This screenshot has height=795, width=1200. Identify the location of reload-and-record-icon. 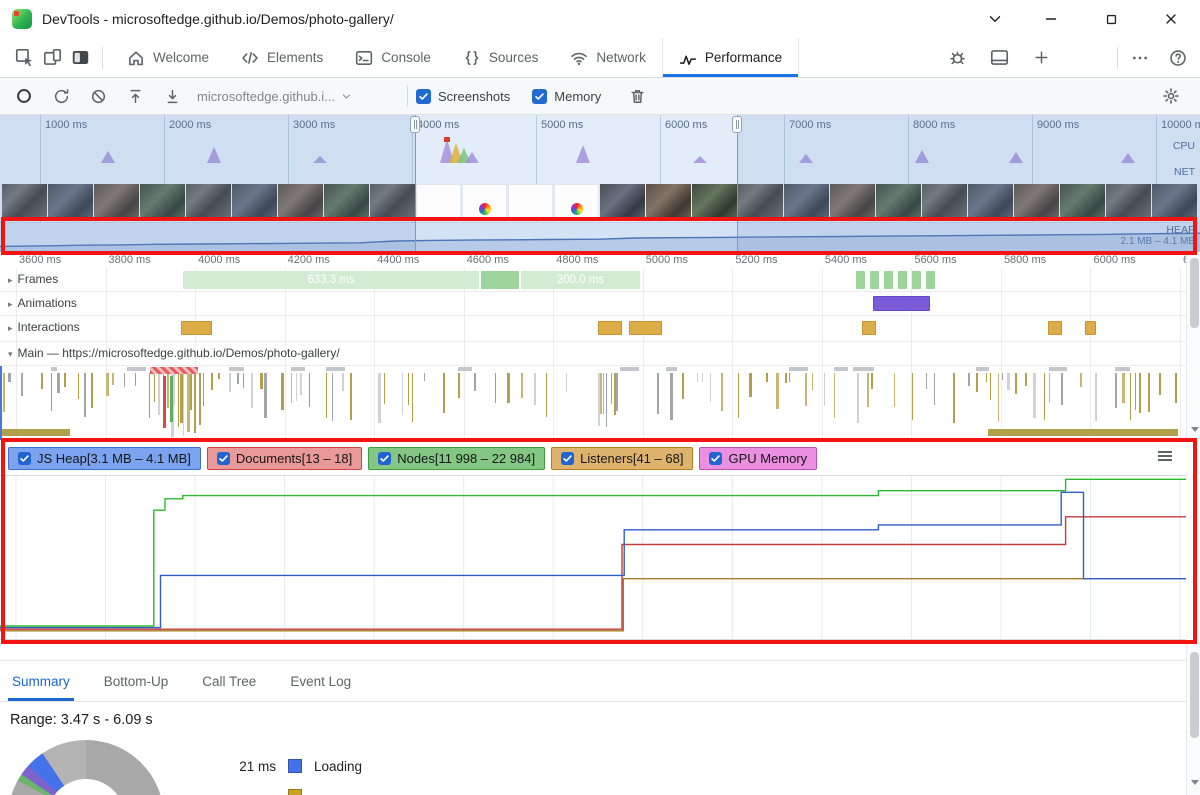
(61, 96).